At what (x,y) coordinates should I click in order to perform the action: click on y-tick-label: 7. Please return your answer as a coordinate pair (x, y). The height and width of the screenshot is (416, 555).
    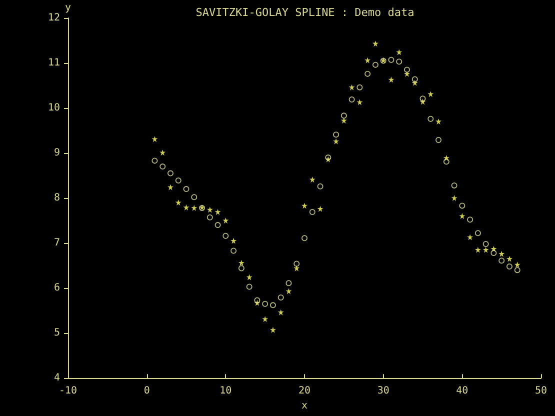
    Looking at the image, I should click on (57, 243).